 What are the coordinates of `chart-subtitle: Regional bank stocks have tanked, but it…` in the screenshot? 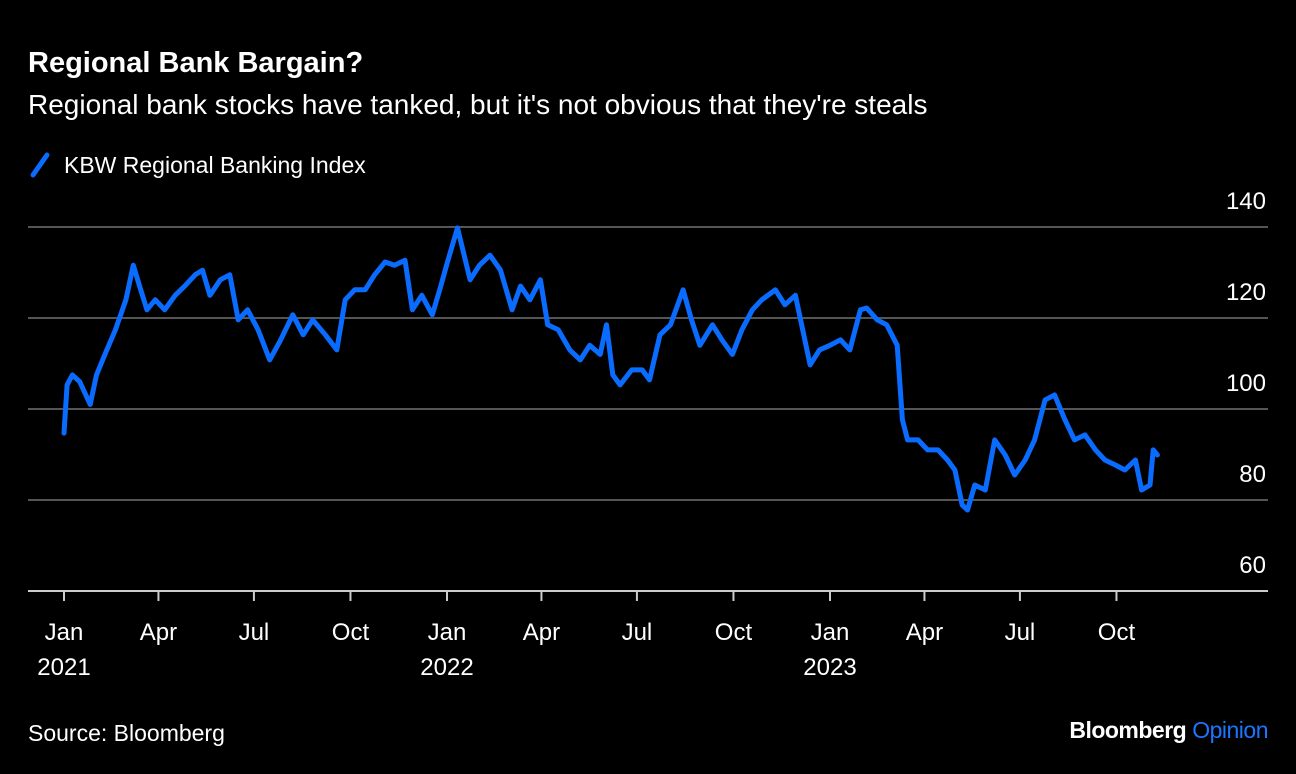 It's located at (477, 104).